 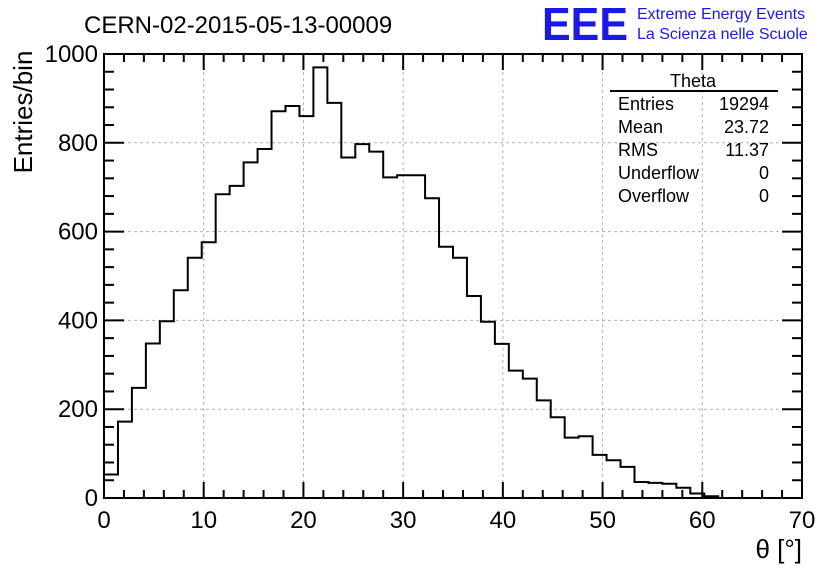 I want to click on stats-row-value: 19294, so click(x=744, y=104).